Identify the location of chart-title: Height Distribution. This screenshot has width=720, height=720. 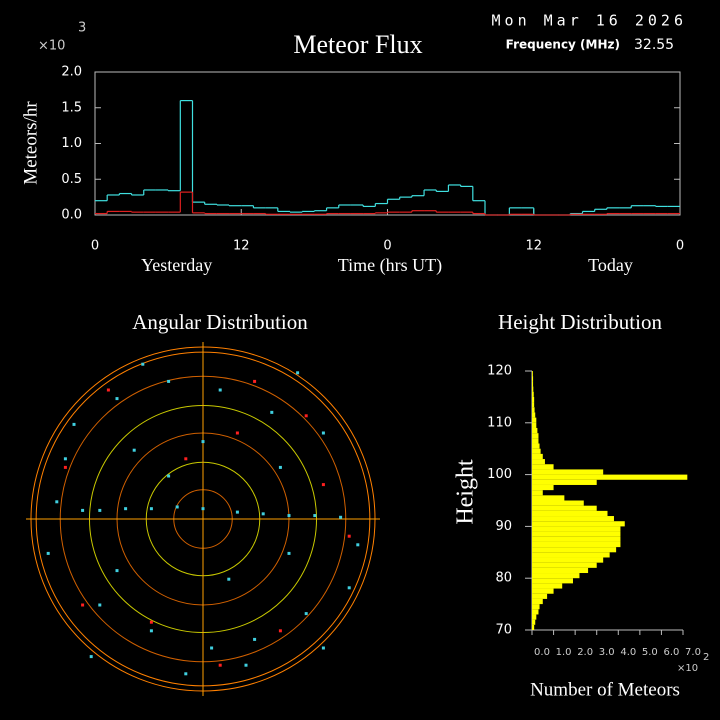
(580, 322).